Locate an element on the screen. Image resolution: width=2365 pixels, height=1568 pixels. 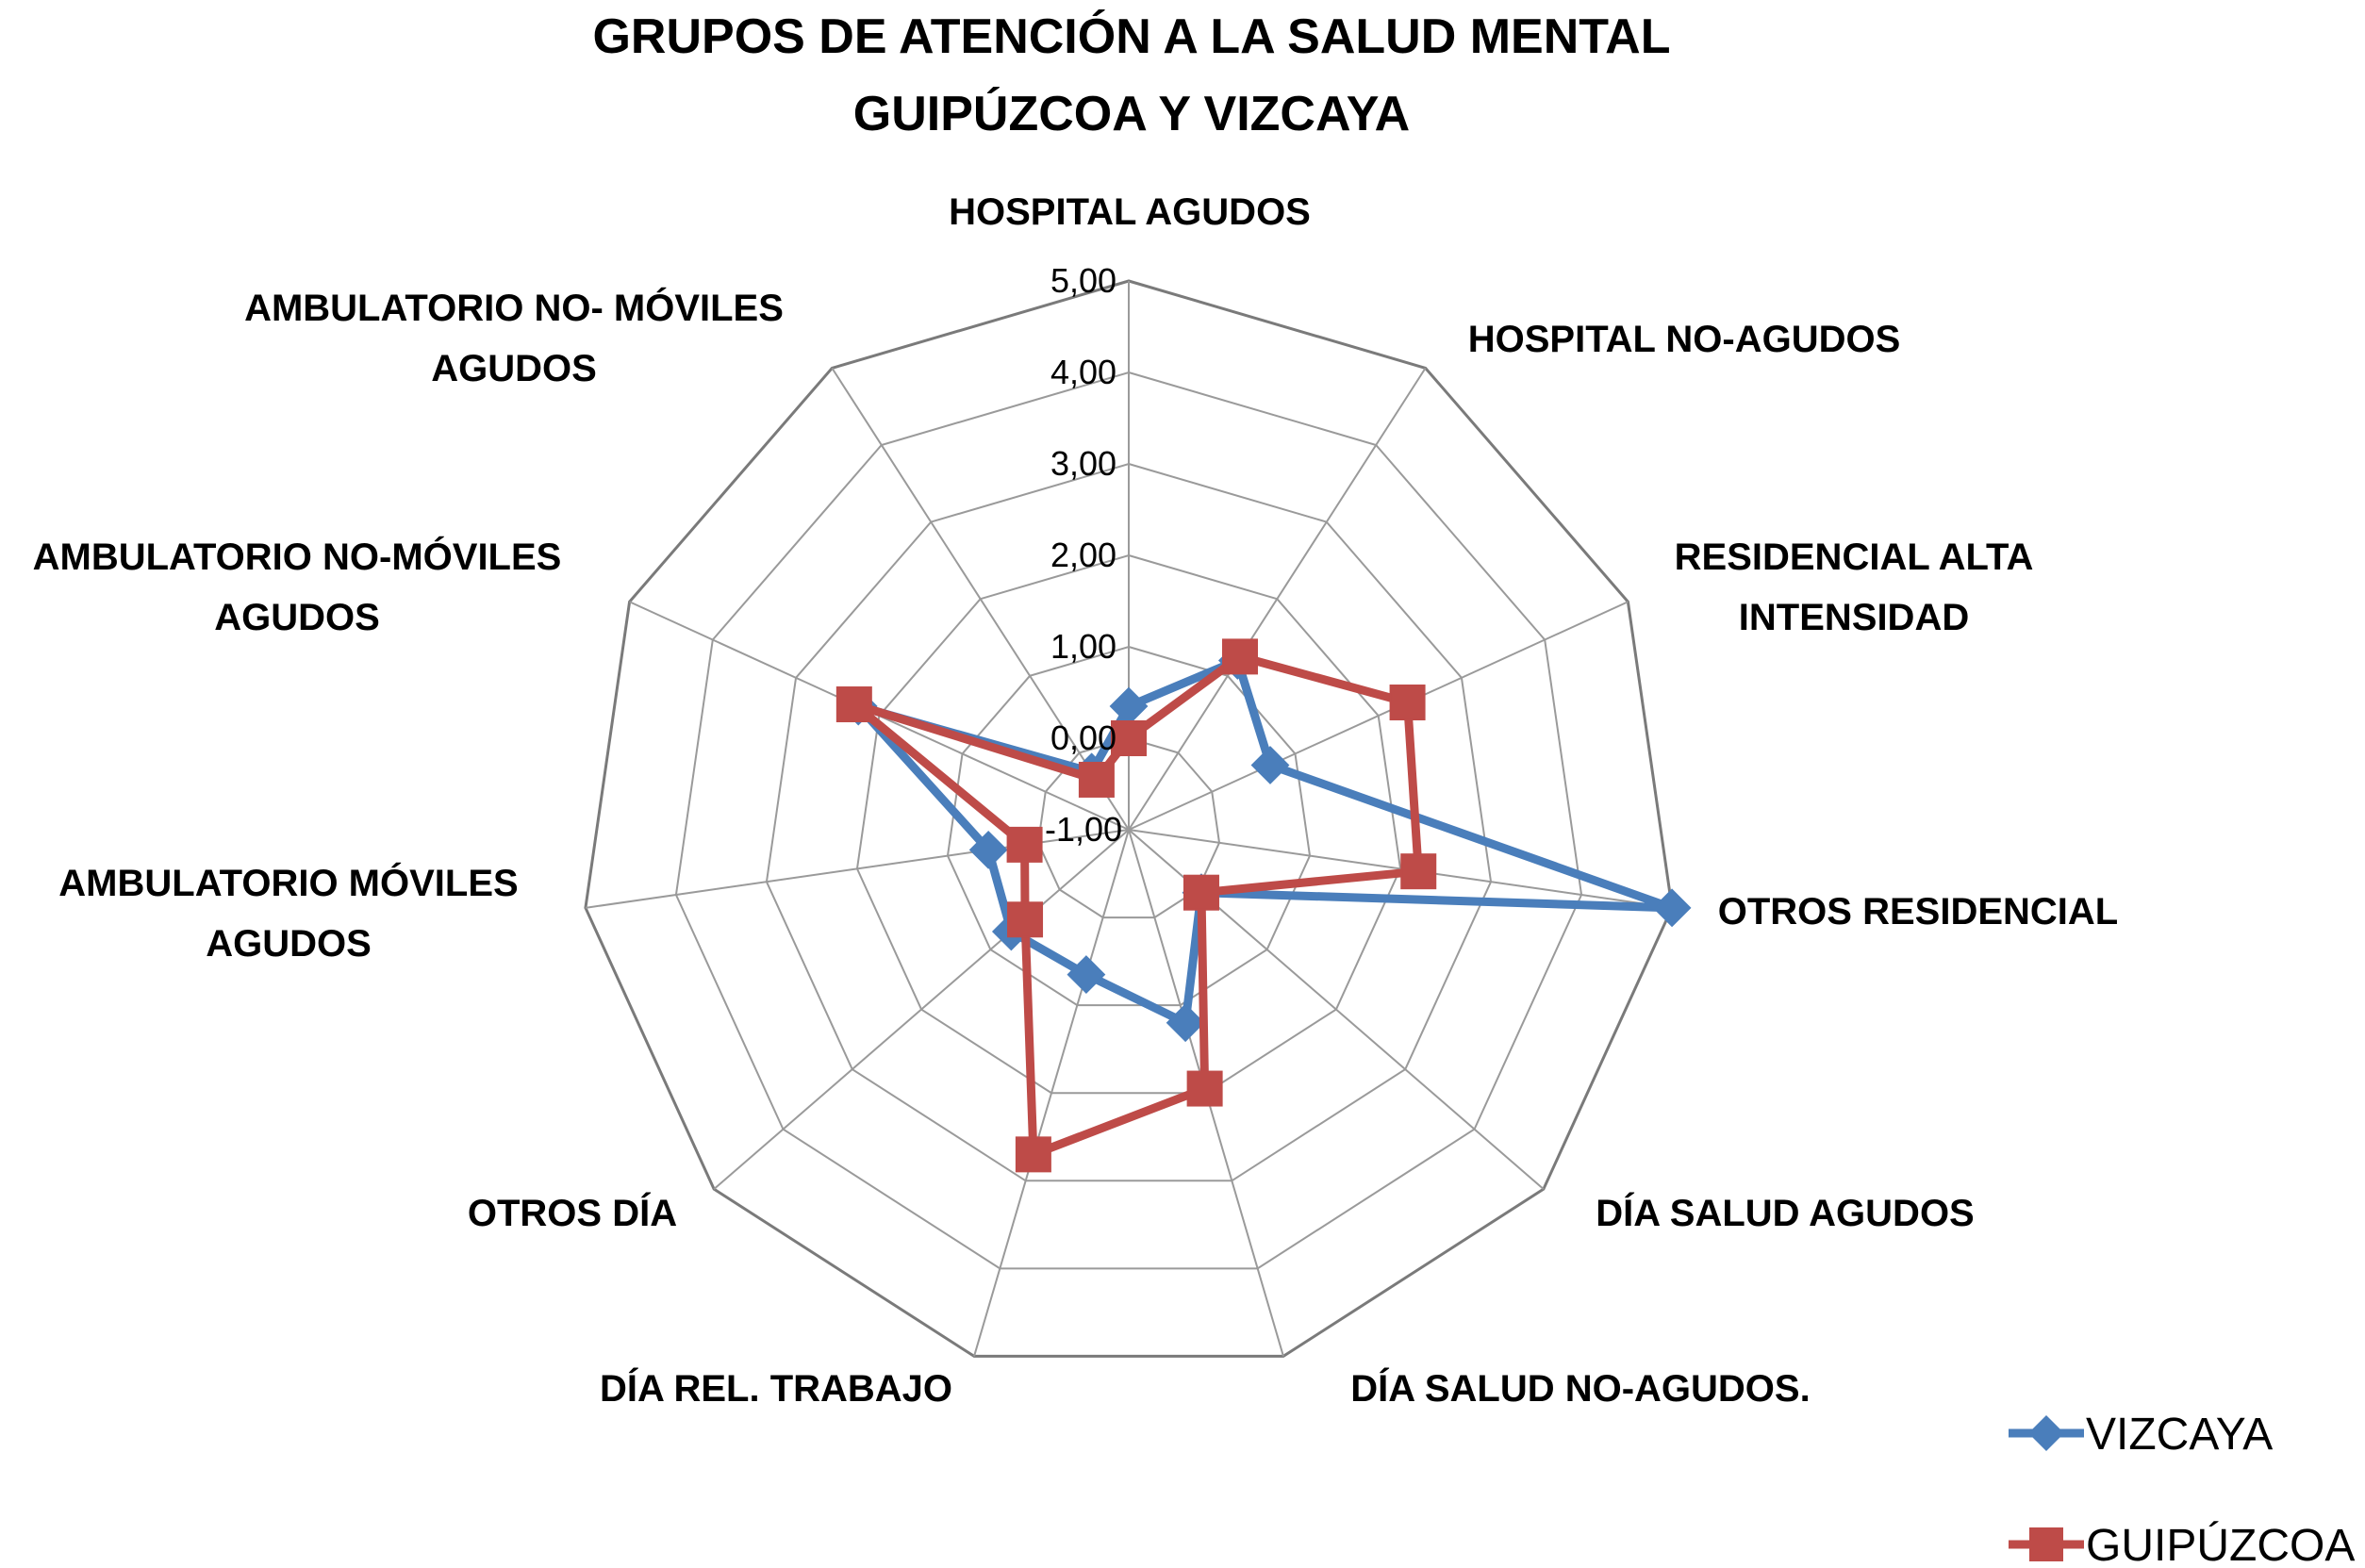
category-label: RESIDENCIAL ALTA is located at coordinates (1854, 557).